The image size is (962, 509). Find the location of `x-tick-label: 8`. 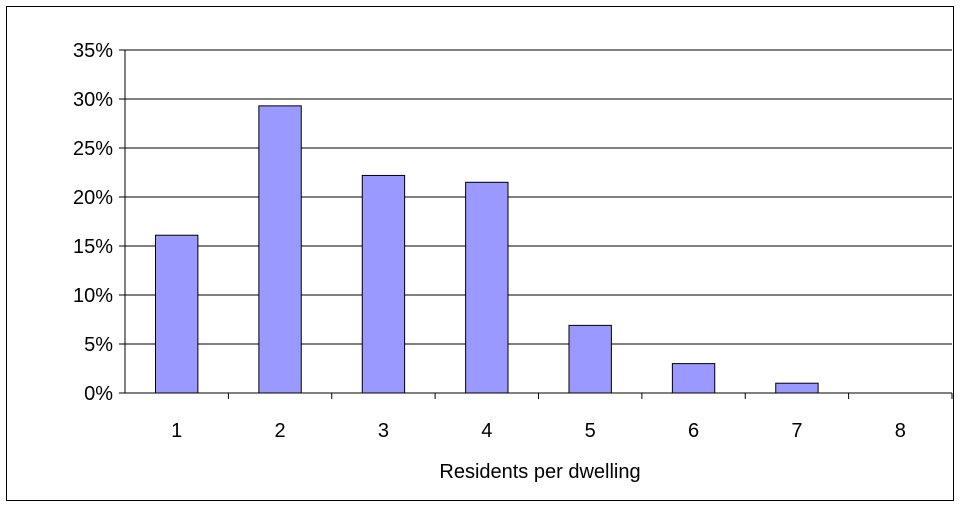

x-tick-label: 8 is located at coordinates (900, 431).